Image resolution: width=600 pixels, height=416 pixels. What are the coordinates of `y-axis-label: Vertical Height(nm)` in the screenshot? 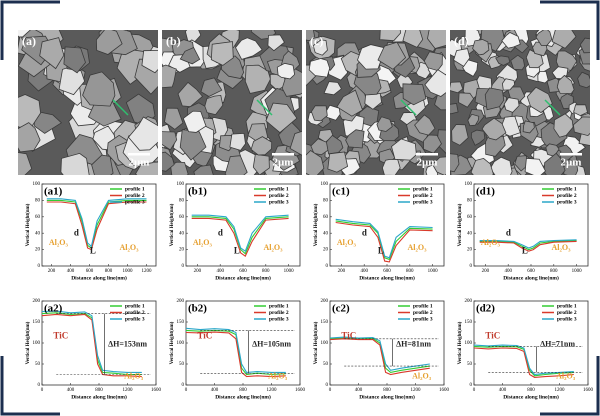 It's located at (172, 224).